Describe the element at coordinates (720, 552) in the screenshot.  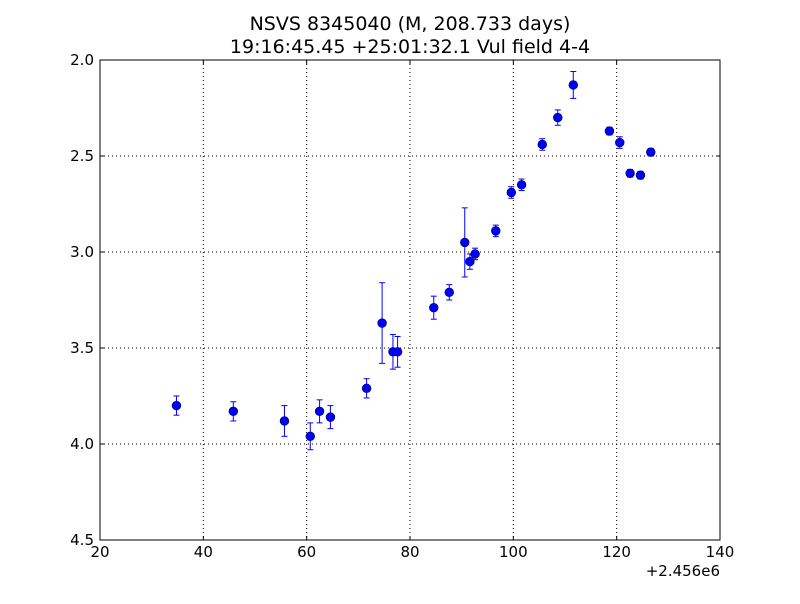
I see `x-tick-label: 140` at that location.